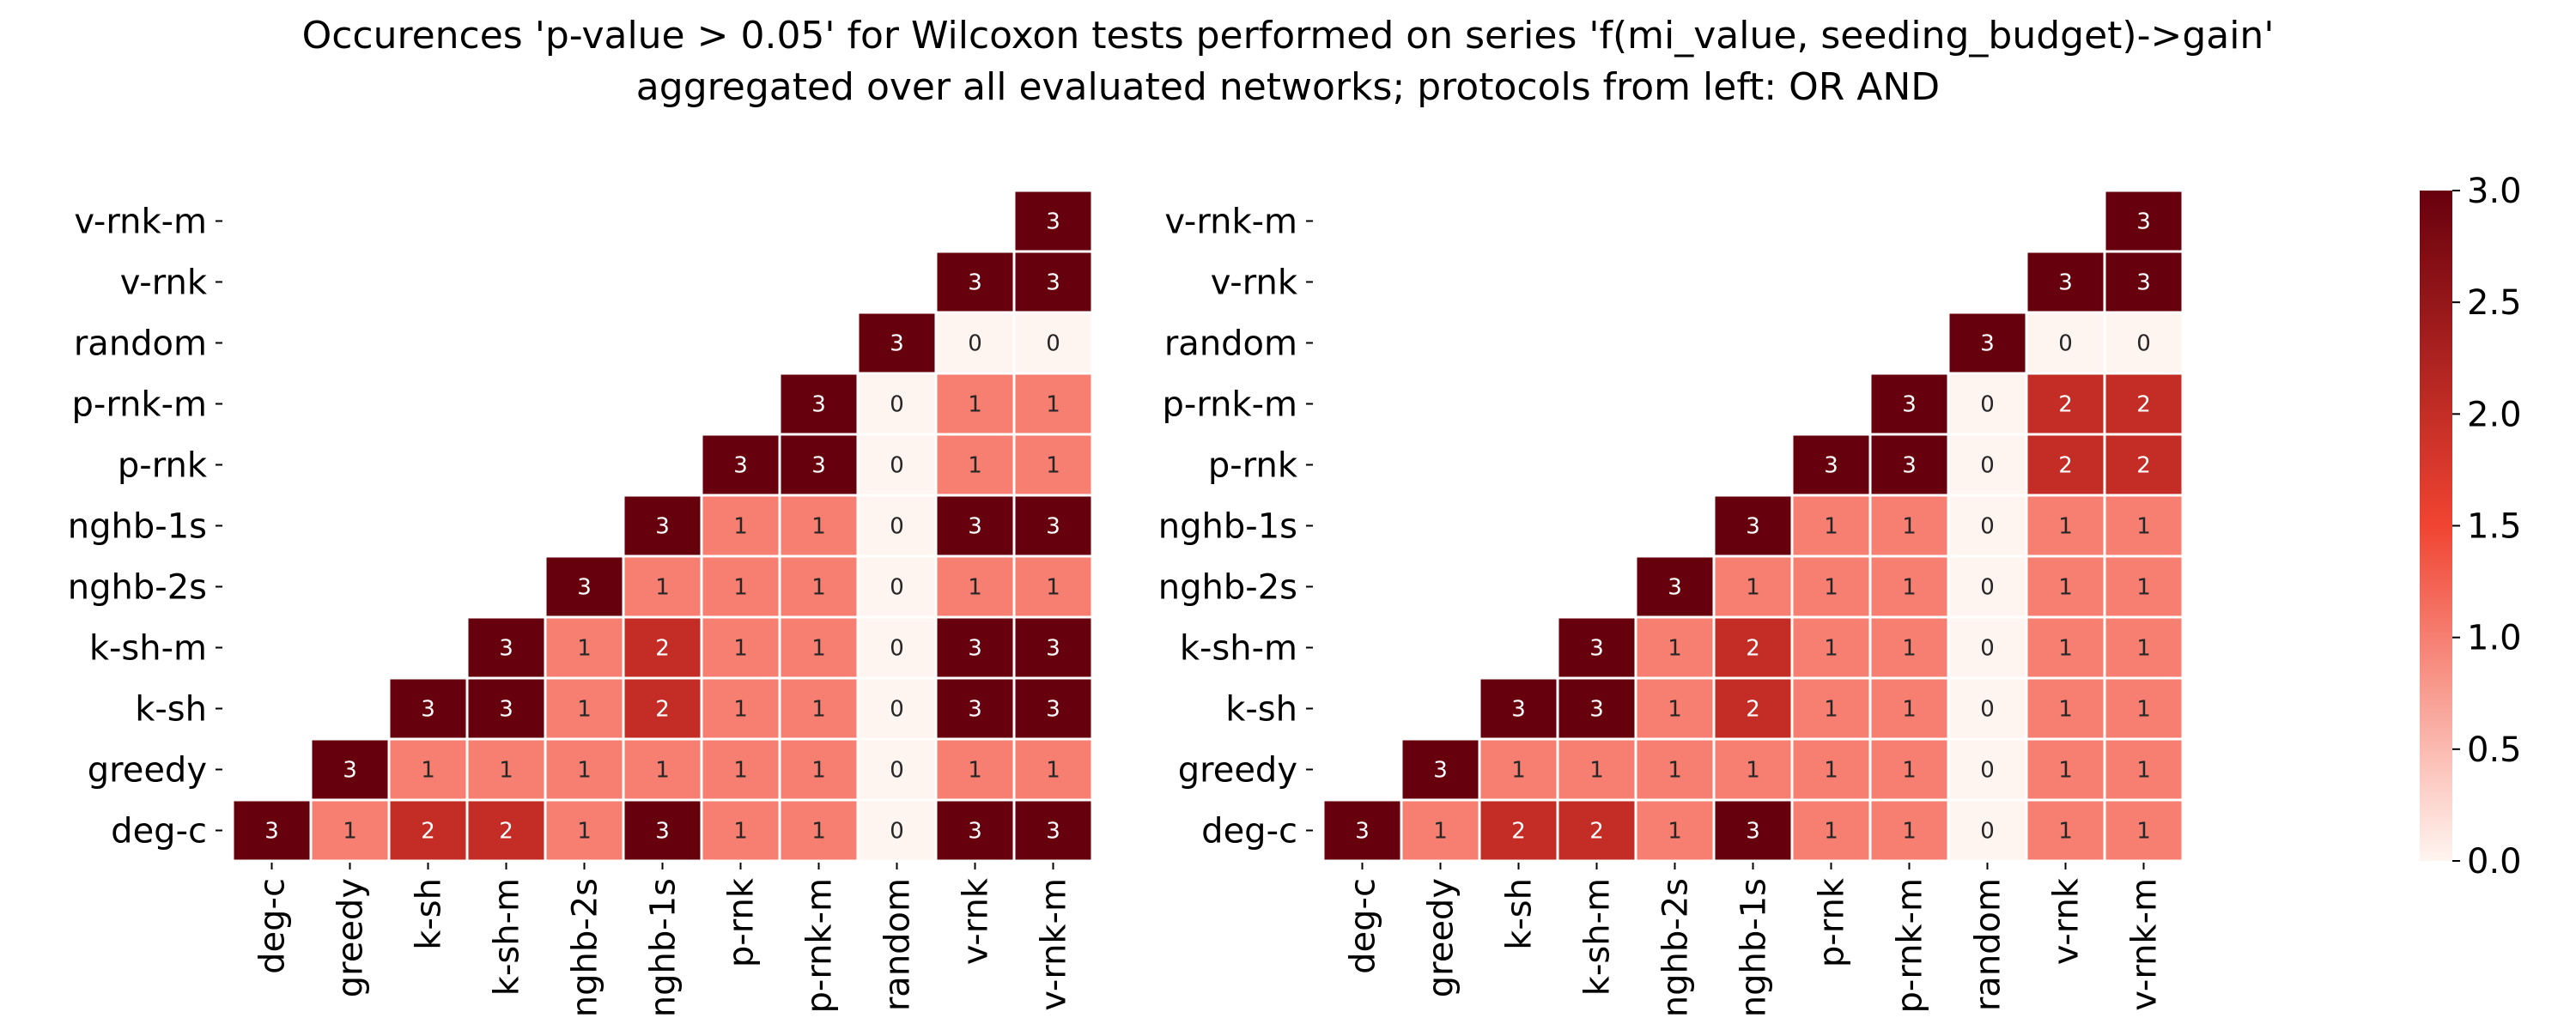  I want to click on x-tick-label: v-rnk, so click(2067, 921).